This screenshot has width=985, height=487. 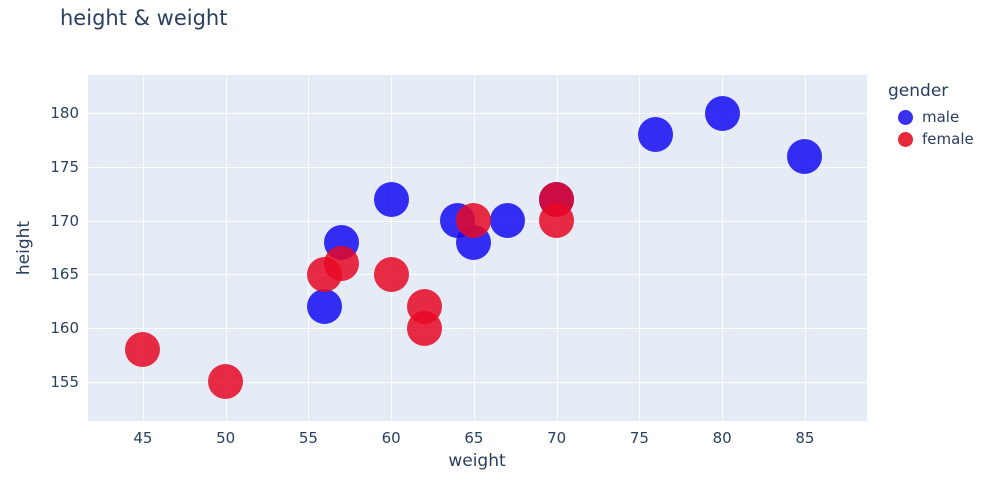 I want to click on x-axis-title: weight, so click(x=477, y=461).